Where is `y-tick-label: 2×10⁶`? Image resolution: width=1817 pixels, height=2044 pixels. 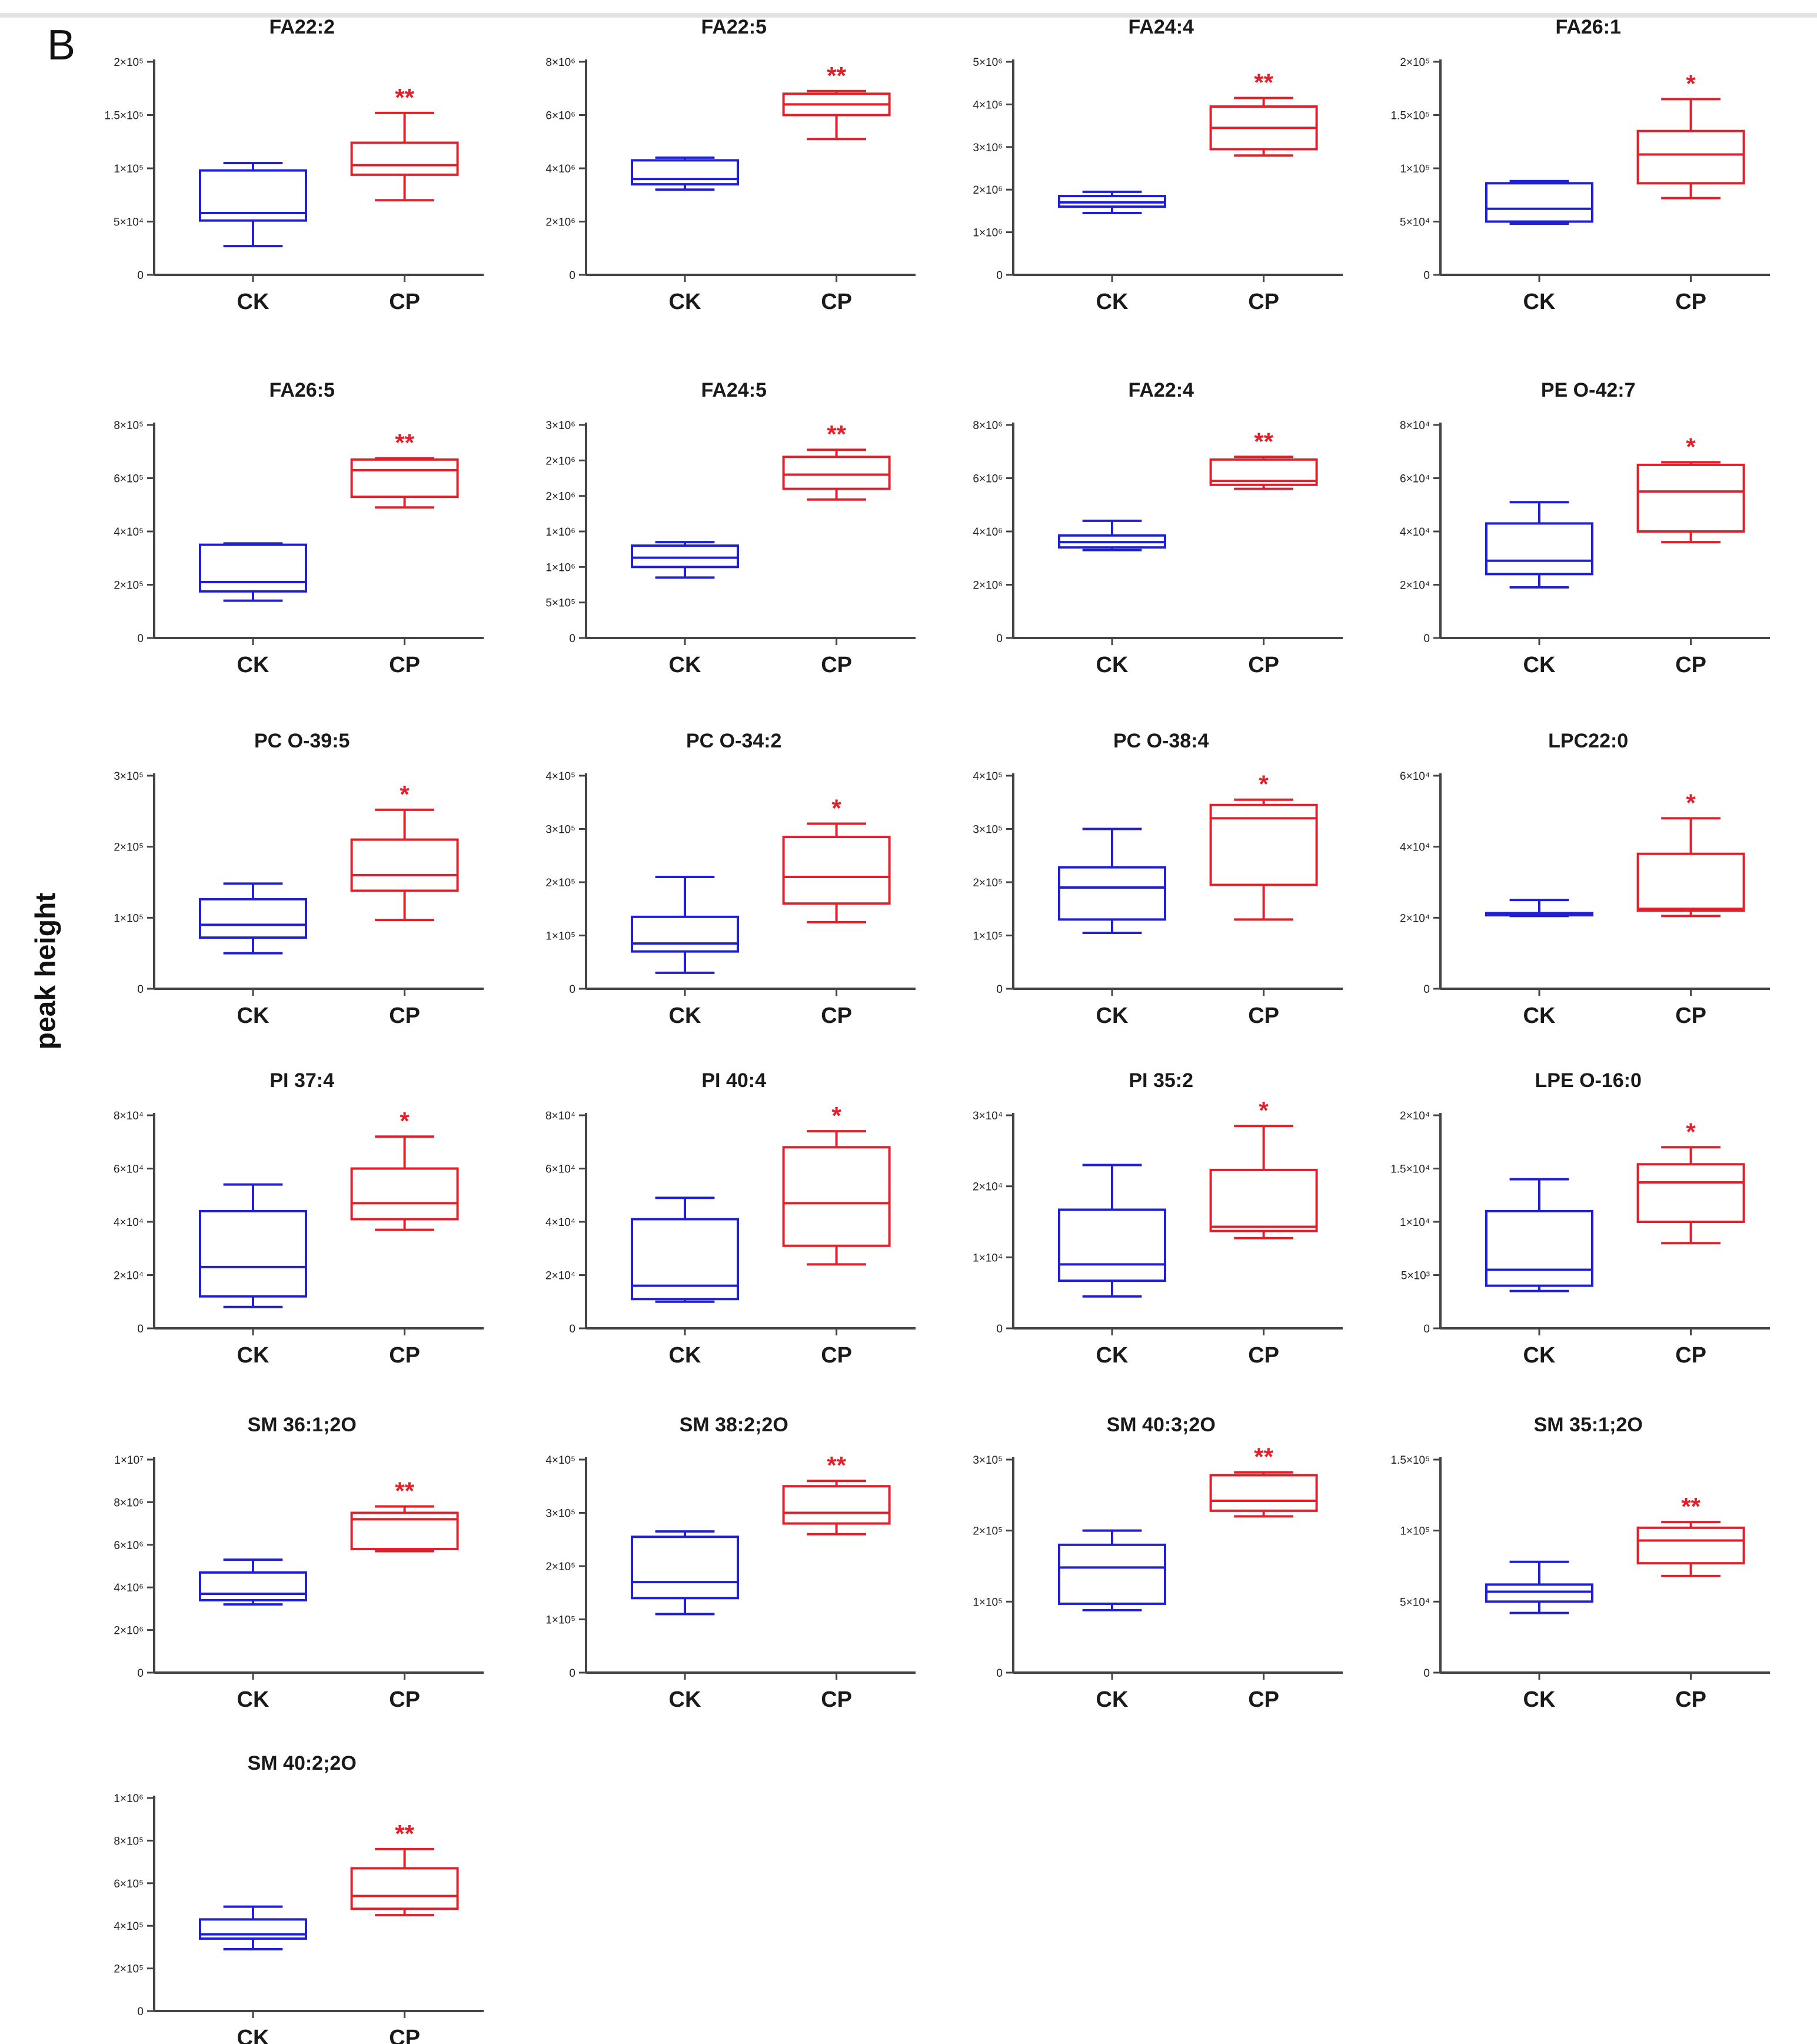
y-tick-label: 2×10⁶ is located at coordinates (560, 461).